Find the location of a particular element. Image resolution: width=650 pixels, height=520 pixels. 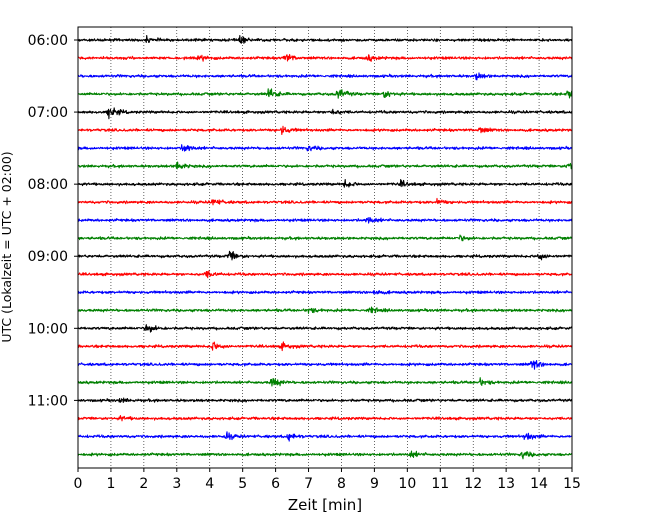

trace-08:15 is located at coordinates (325, 201).